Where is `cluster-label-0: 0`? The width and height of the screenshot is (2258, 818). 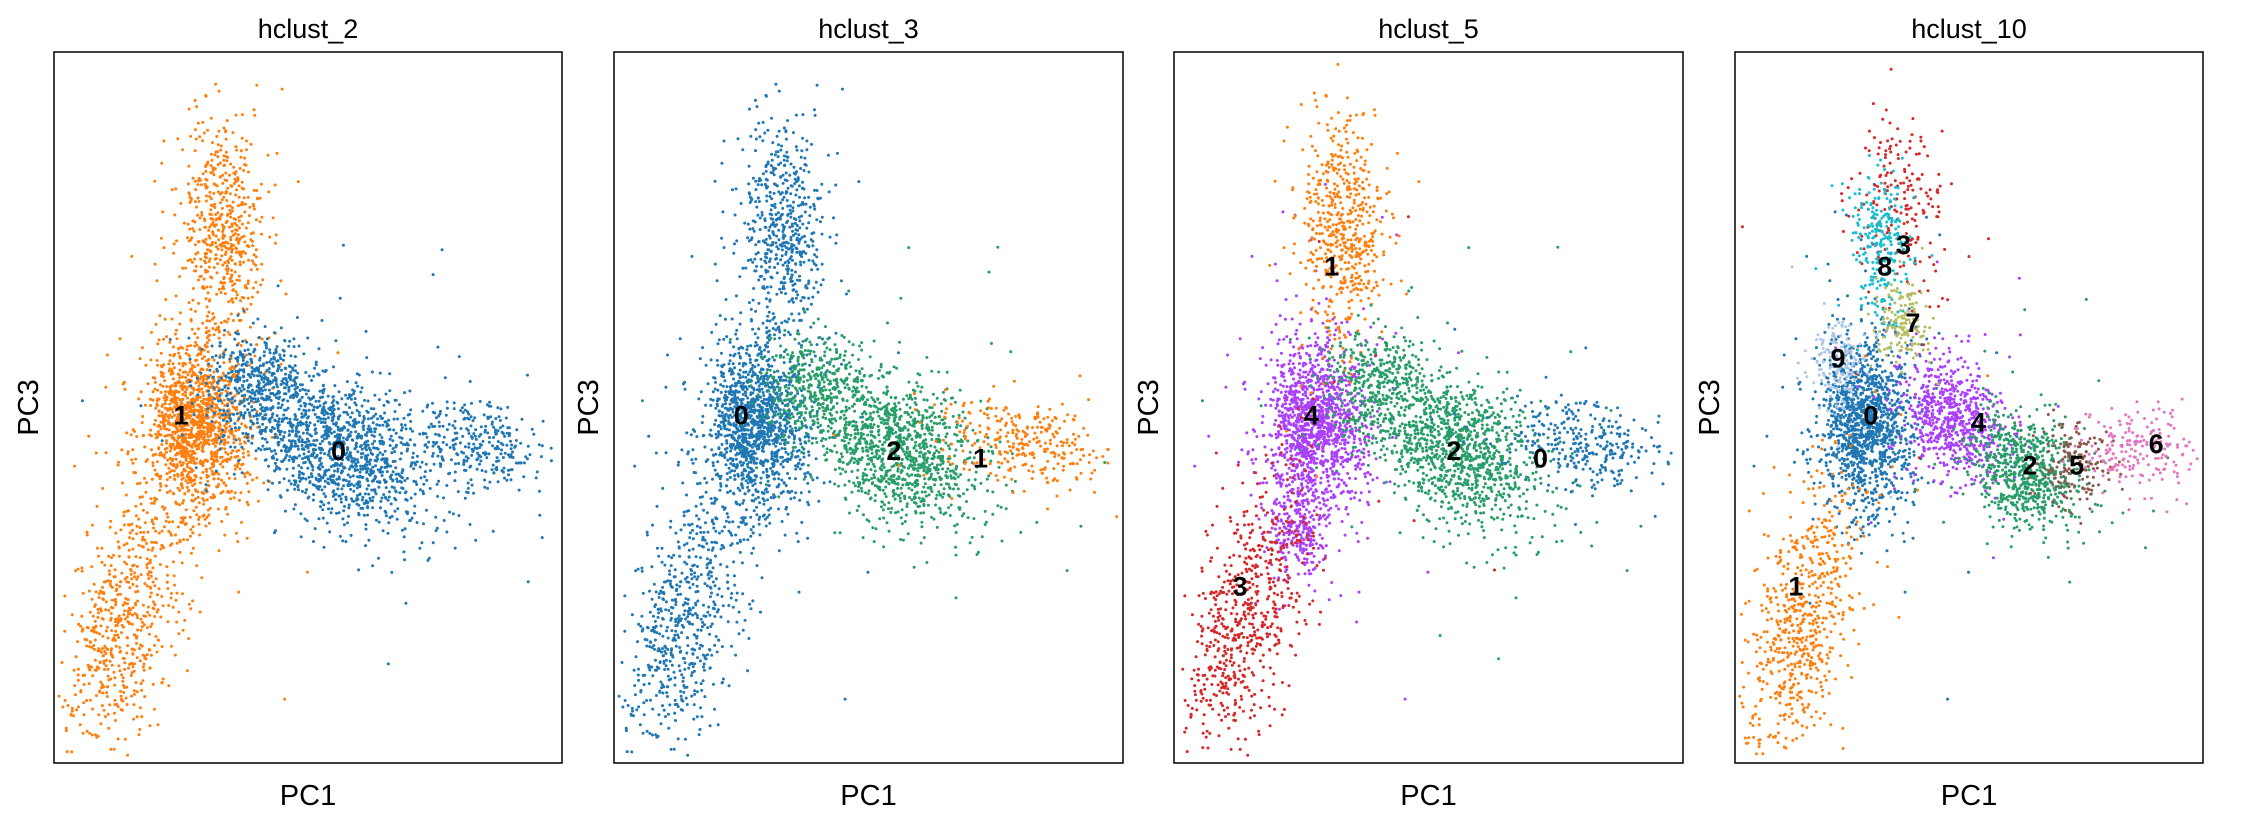
cluster-label-0: 0 is located at coordinates (338, 451).